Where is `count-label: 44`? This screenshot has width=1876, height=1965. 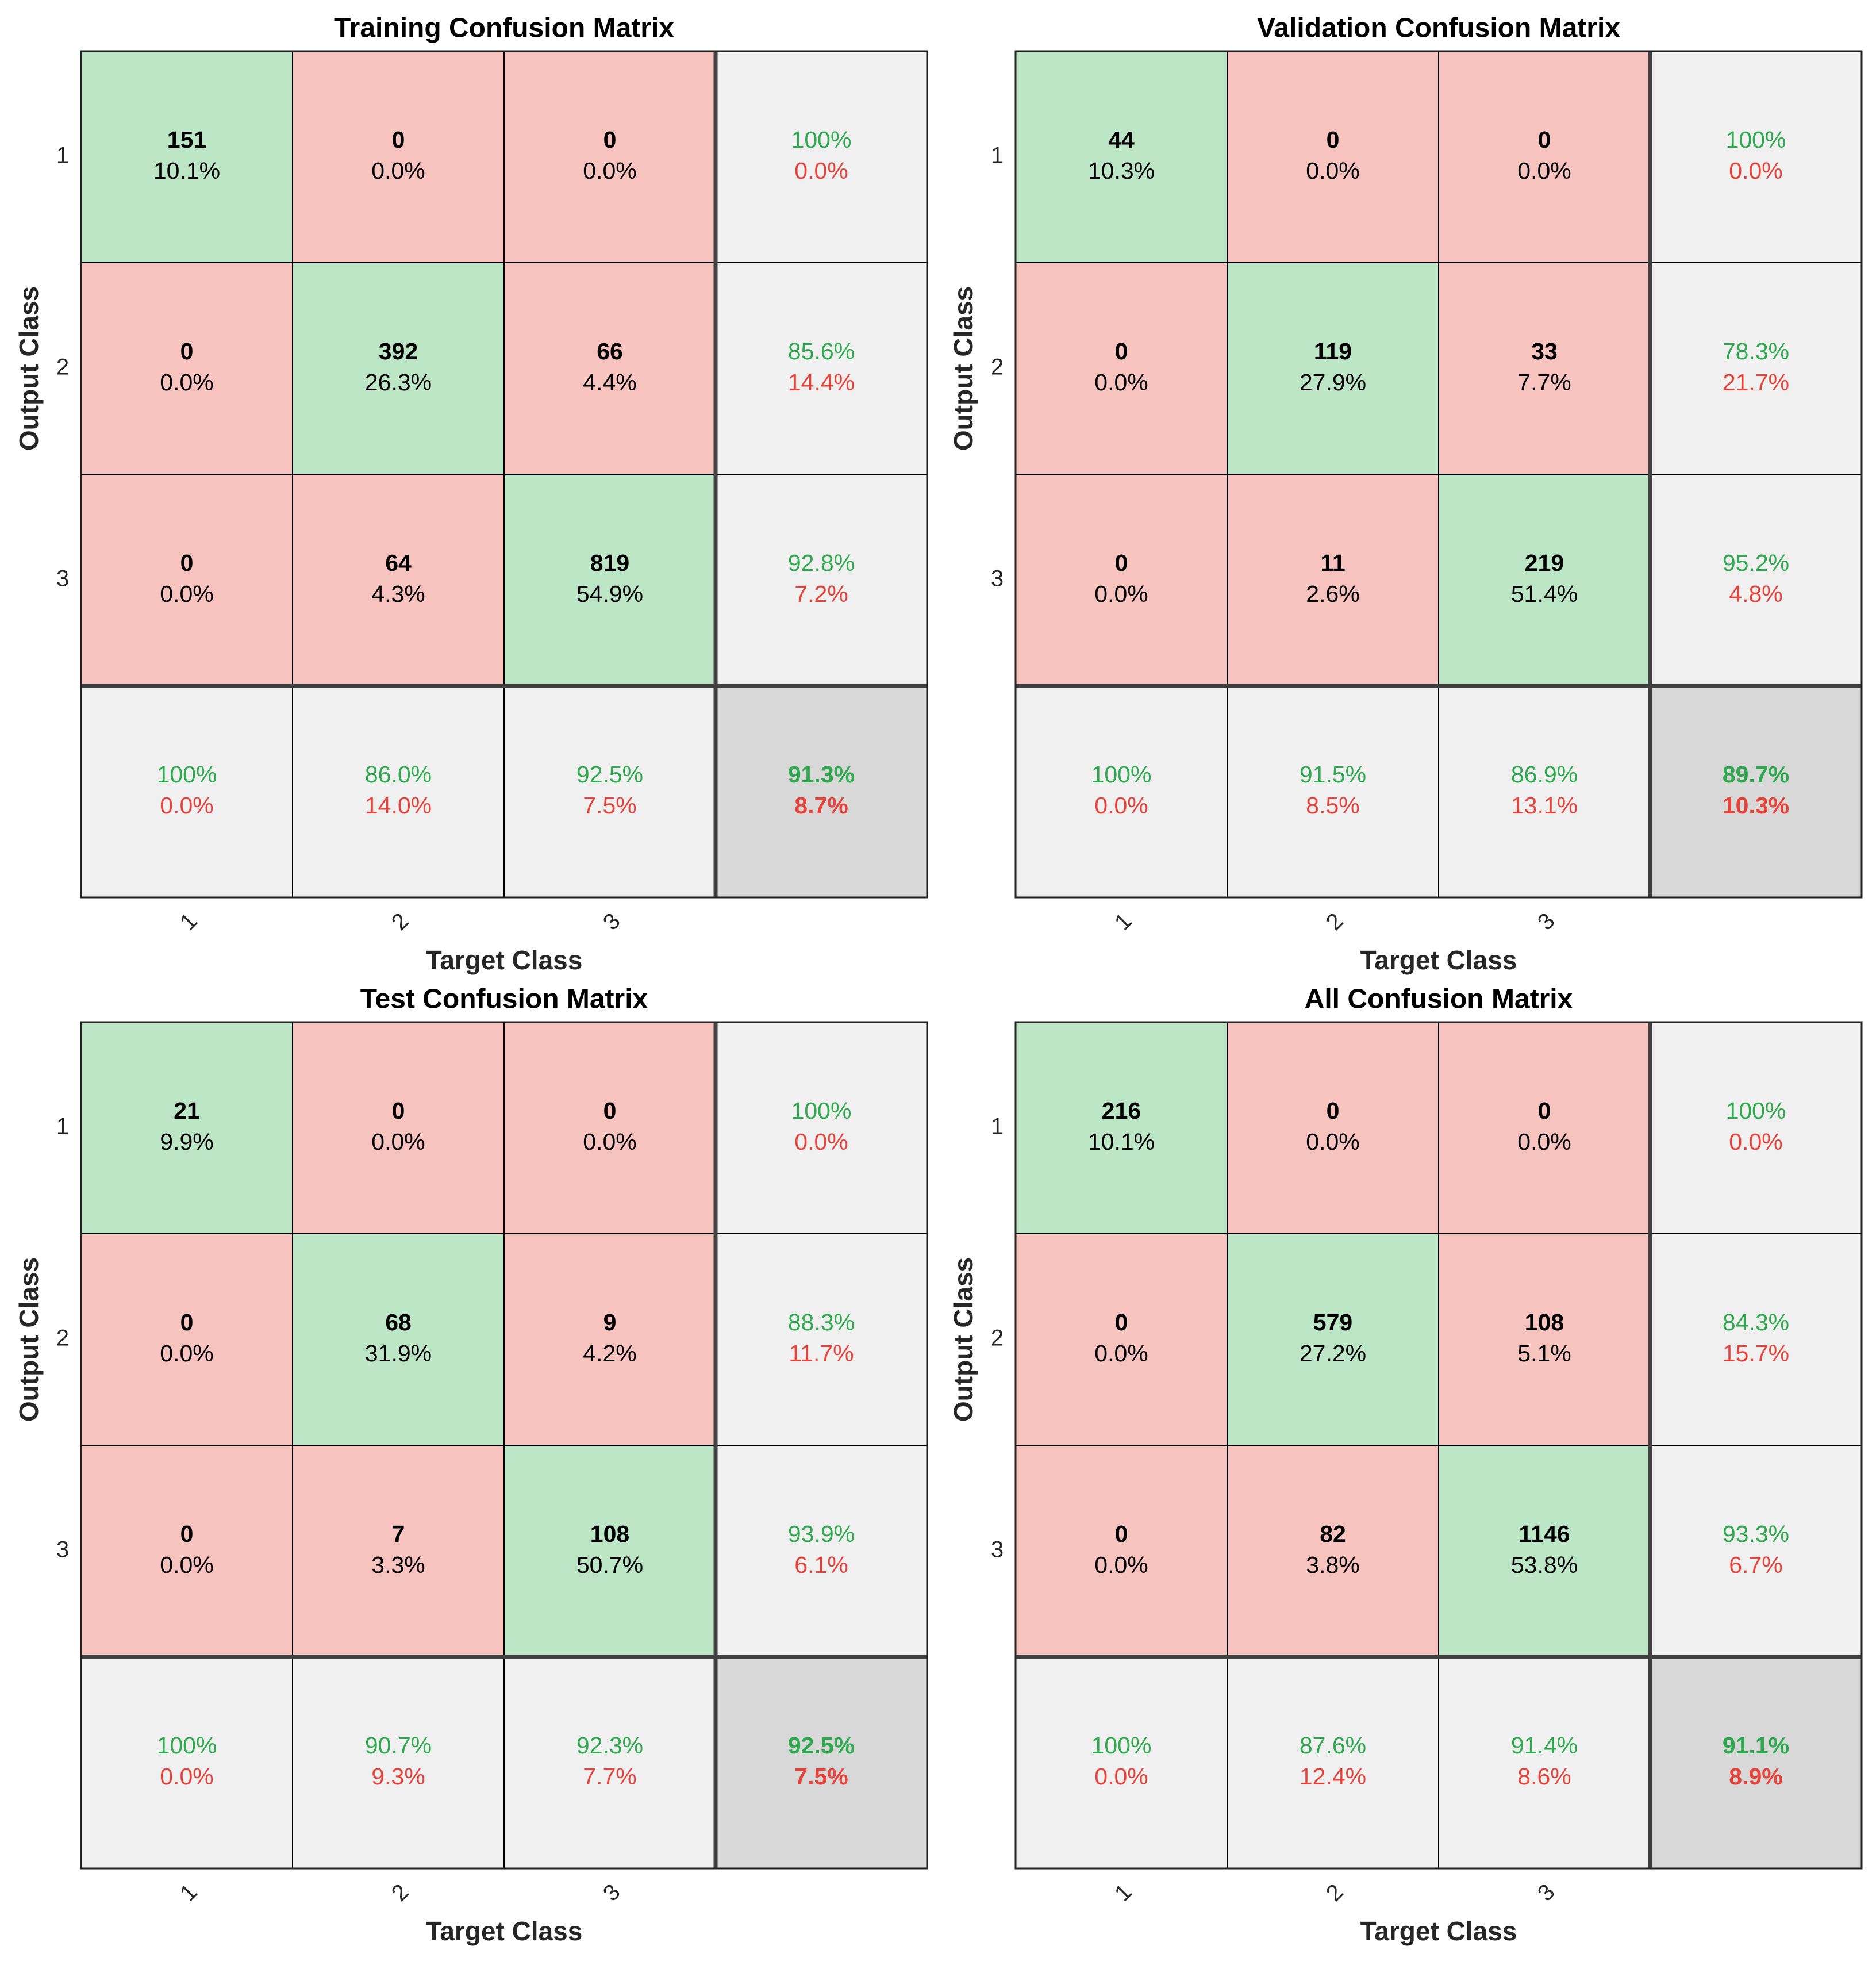 count-label: 44 is located at coordinates (1121, 139).